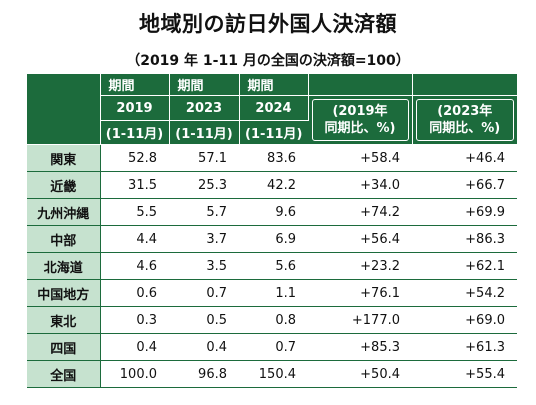 Image resolution: width=536 pixels, height=405 pixels. I want to click on table-row: 中国地方 0.6 0.7 1.1 +76.1 +54.2, so click(272, 293).